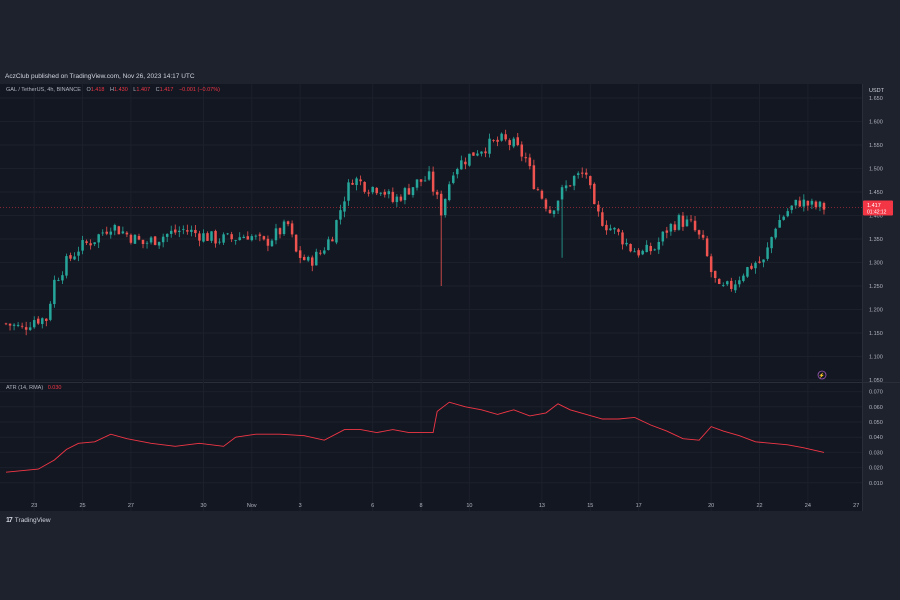 Image resolution: width=900 pixels, height=600 pixels. What do you see at coordinates (876, 264) in the screenshot?
I see `price-tick-label: 1.300` at bounding box center [876, 264].